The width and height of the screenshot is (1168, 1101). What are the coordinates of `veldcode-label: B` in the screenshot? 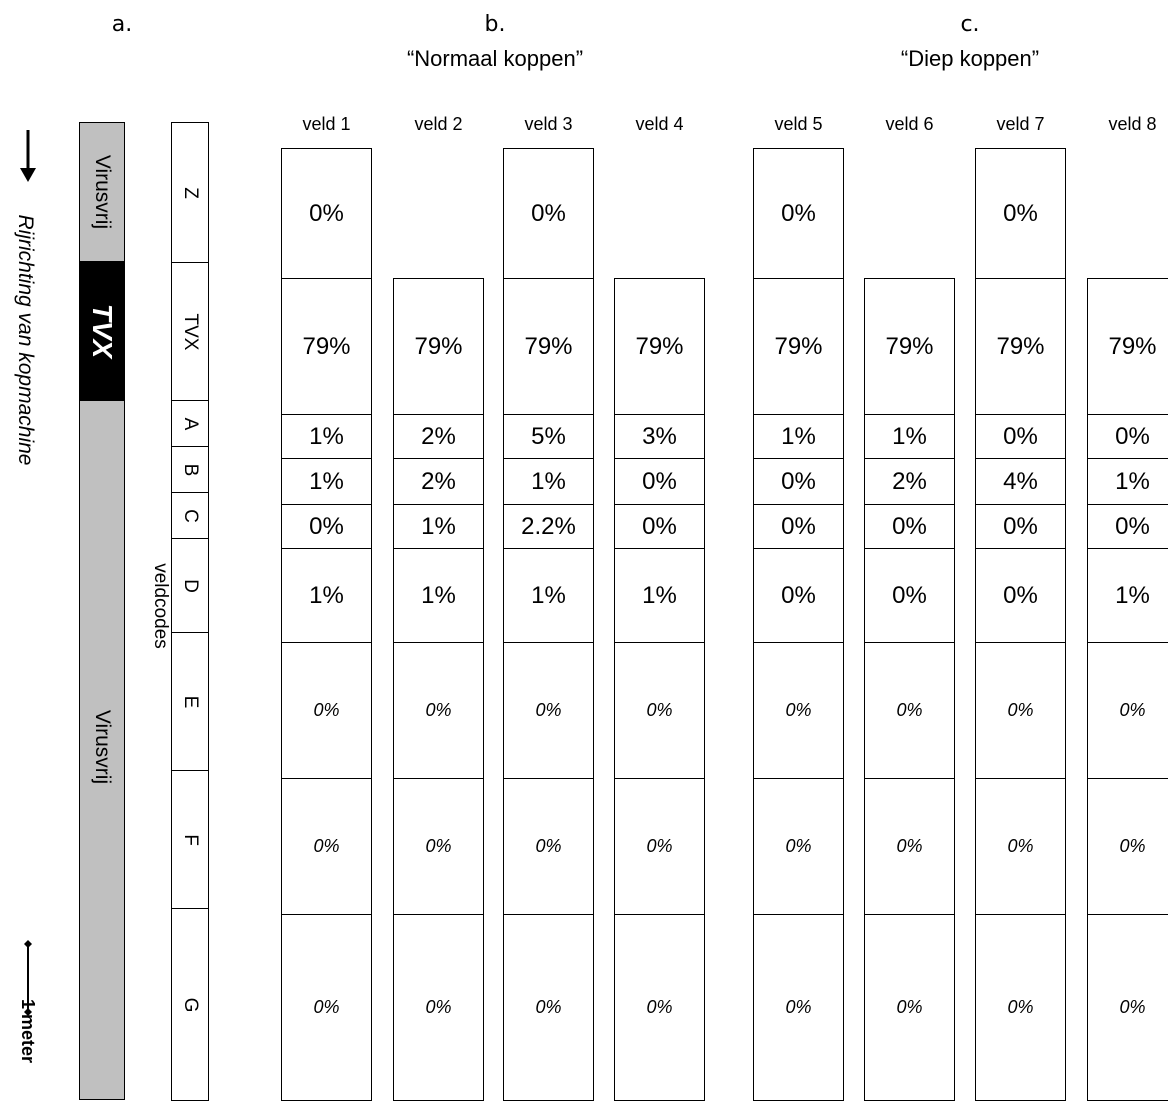 It's located at (190, 469).